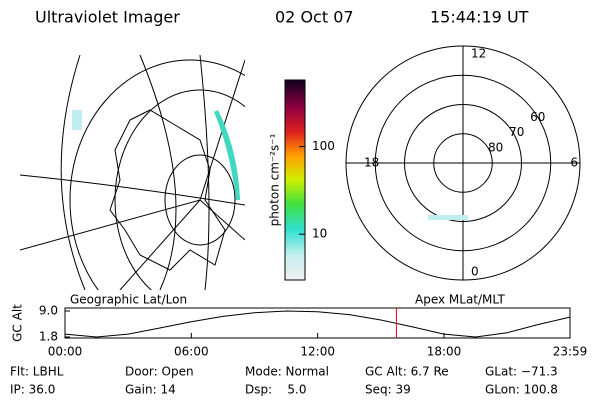 The width and height of the screenshot is (600, 400). Describe the element at coordinates (521, 390) in the screenshot. I see `footer-field: GLon: 100.8` at that location.